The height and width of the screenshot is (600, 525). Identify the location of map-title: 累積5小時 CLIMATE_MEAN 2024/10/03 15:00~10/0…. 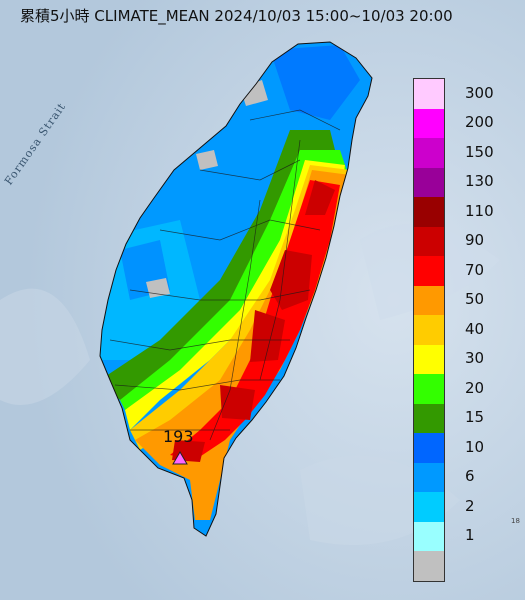
(236, 16).